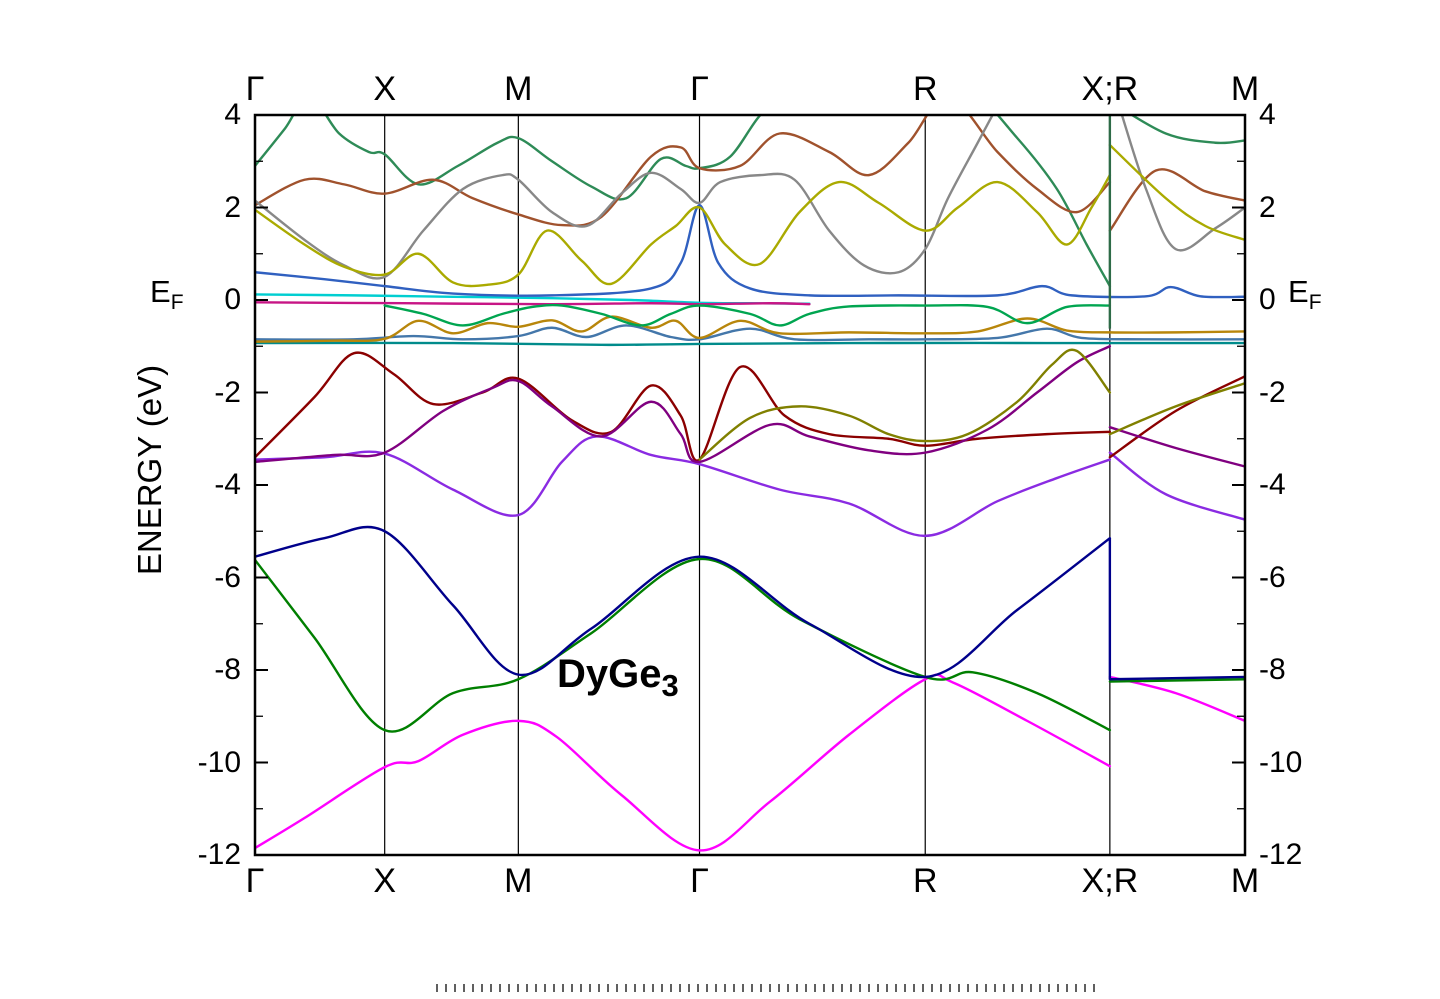 The height and width of the screenshot is (999, 1440). What do you see at coordinates (750, 251) in the screenshot?
I see `band-blue-flat` at bounding box center [750, 251].